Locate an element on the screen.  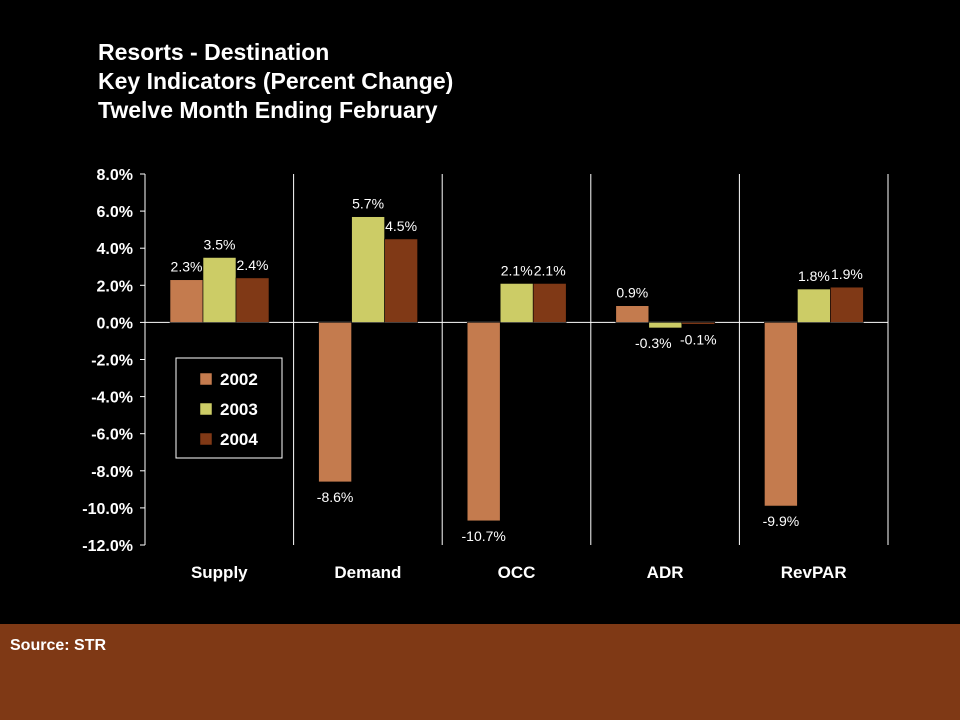
bar-occ-2002 is located at coordinates (483, 422).